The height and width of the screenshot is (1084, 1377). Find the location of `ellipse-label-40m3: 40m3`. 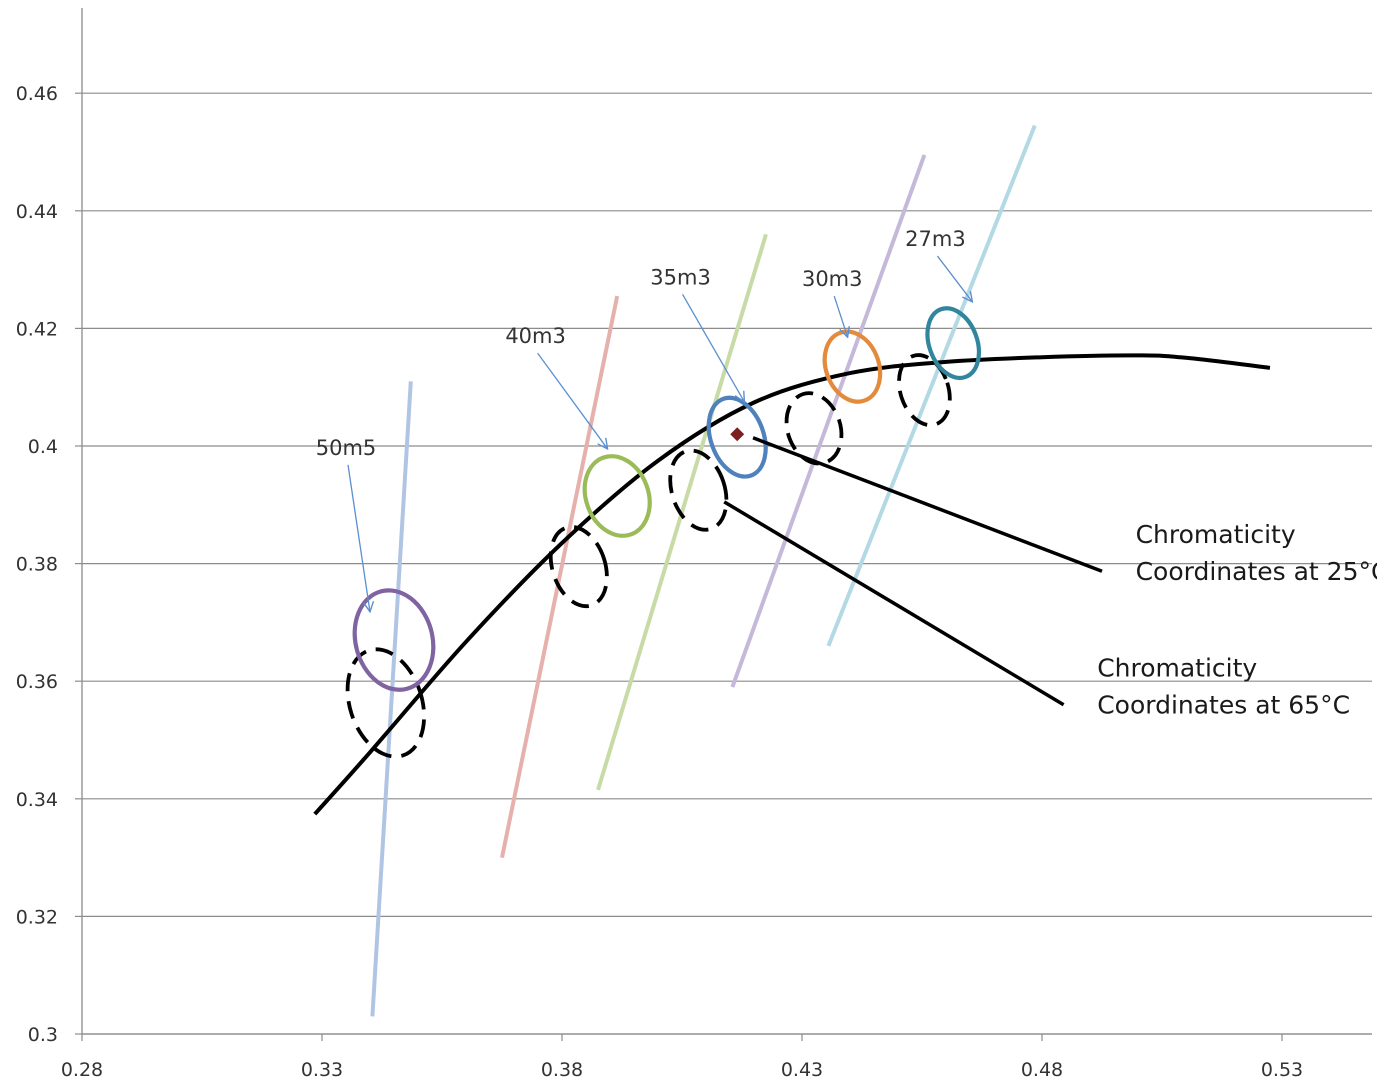

ellipse-label-40m3: 40m3 is located at coordinates (535, 336).